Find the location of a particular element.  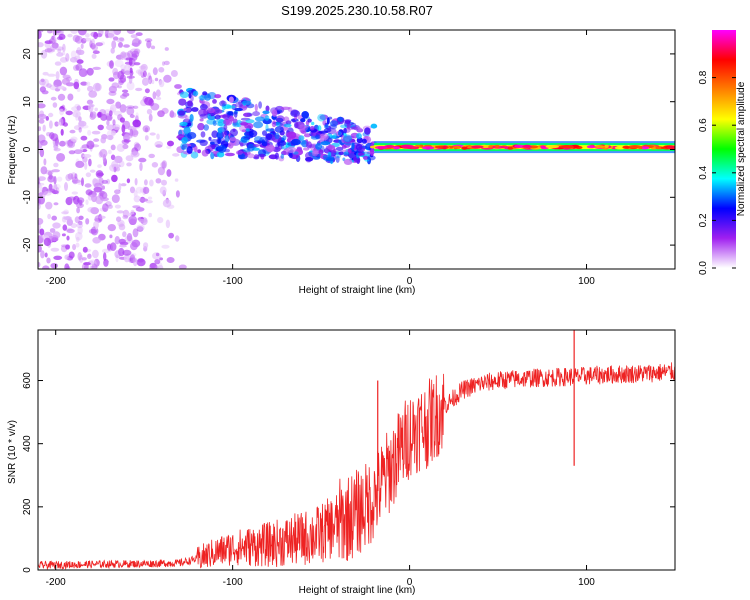

snr-ytick-label: 200 is located at coordinates (27, 506).